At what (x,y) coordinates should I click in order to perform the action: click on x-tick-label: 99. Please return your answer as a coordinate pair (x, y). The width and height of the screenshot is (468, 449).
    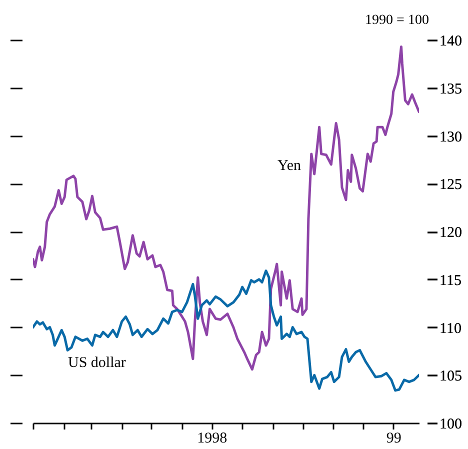
    Looking at the image, I should click on (394, 438).